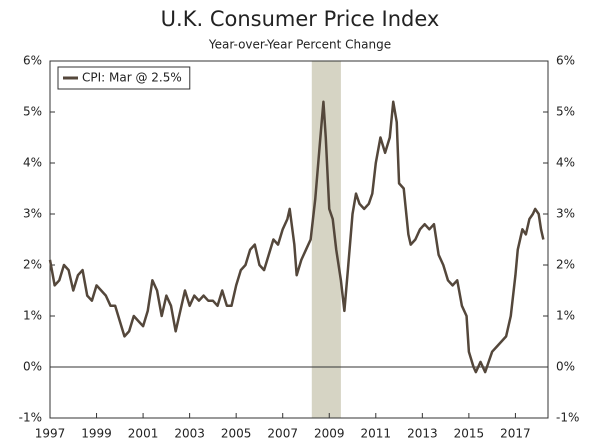  What do you see at coordinates (30, 418) in the screenshot?
I see `y-tick-label: -1%` at bounding box center [30, 418].